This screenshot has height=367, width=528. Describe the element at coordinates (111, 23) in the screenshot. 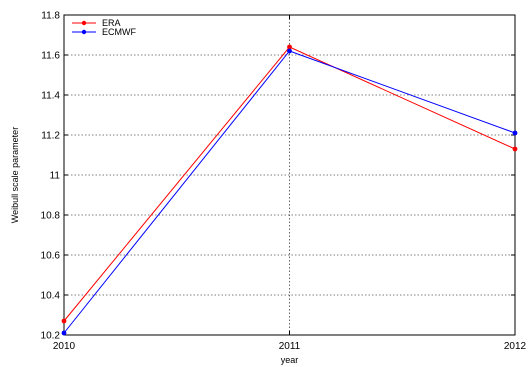

I see `legend-label-era: ERA` at that location.